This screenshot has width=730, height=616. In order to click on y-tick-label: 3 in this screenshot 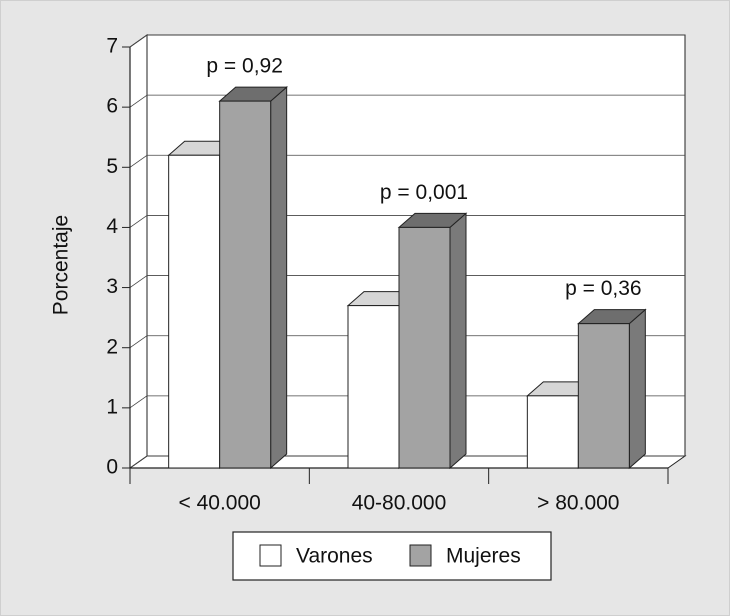, I will do `click(112, 286)`.